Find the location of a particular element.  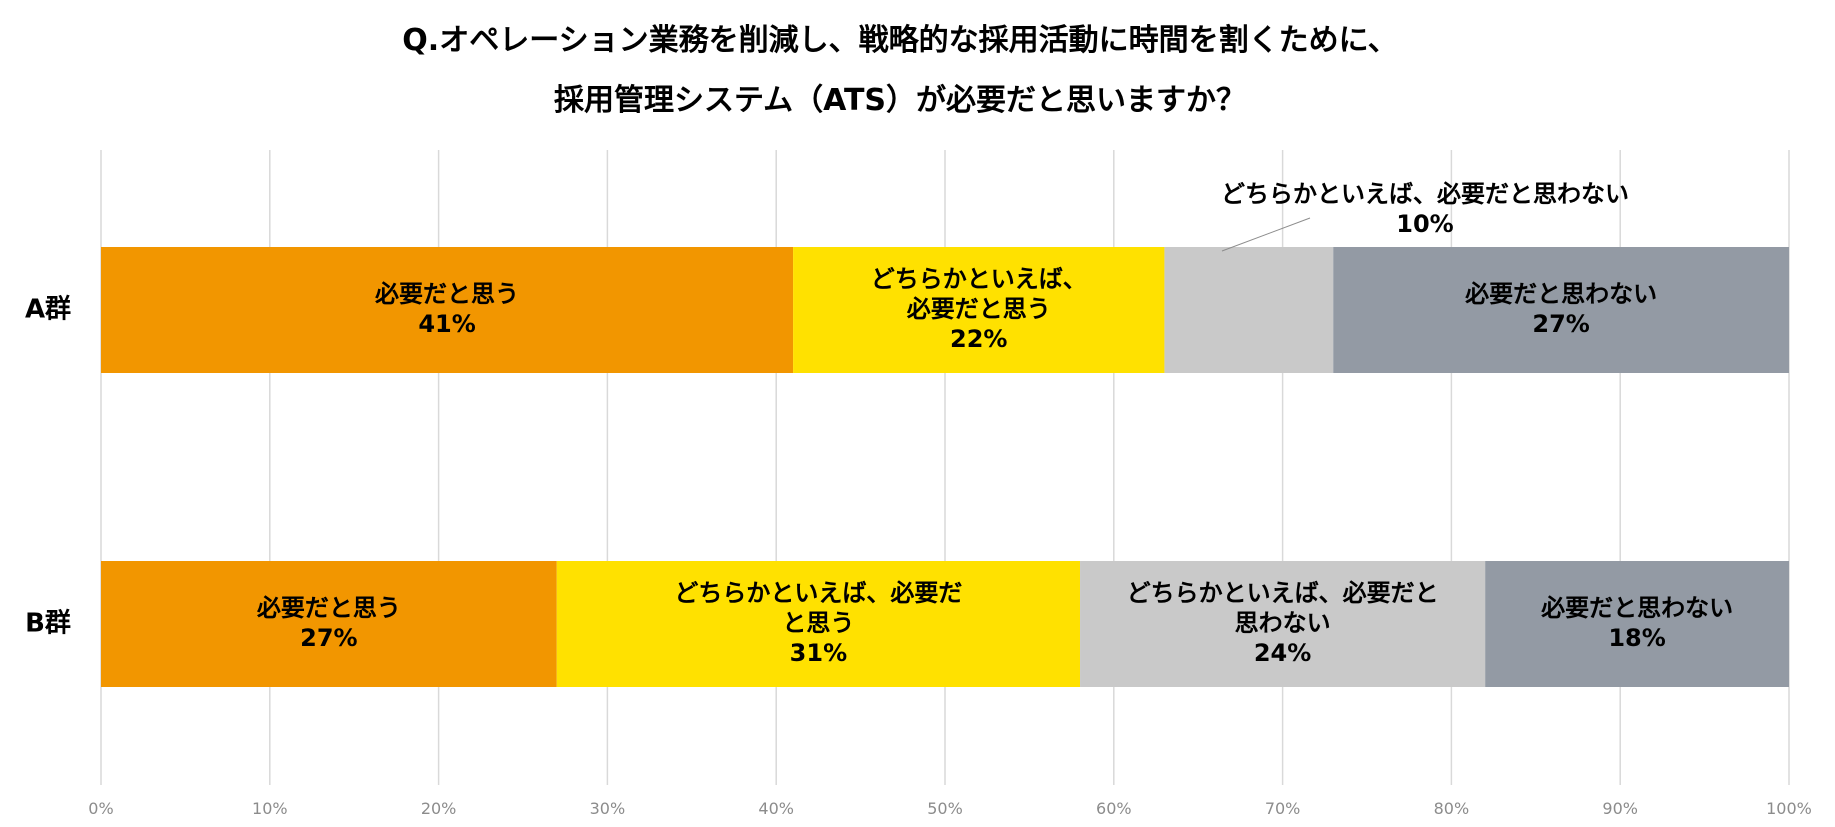

data-label: 18% is located at coordinates (1636, 638).